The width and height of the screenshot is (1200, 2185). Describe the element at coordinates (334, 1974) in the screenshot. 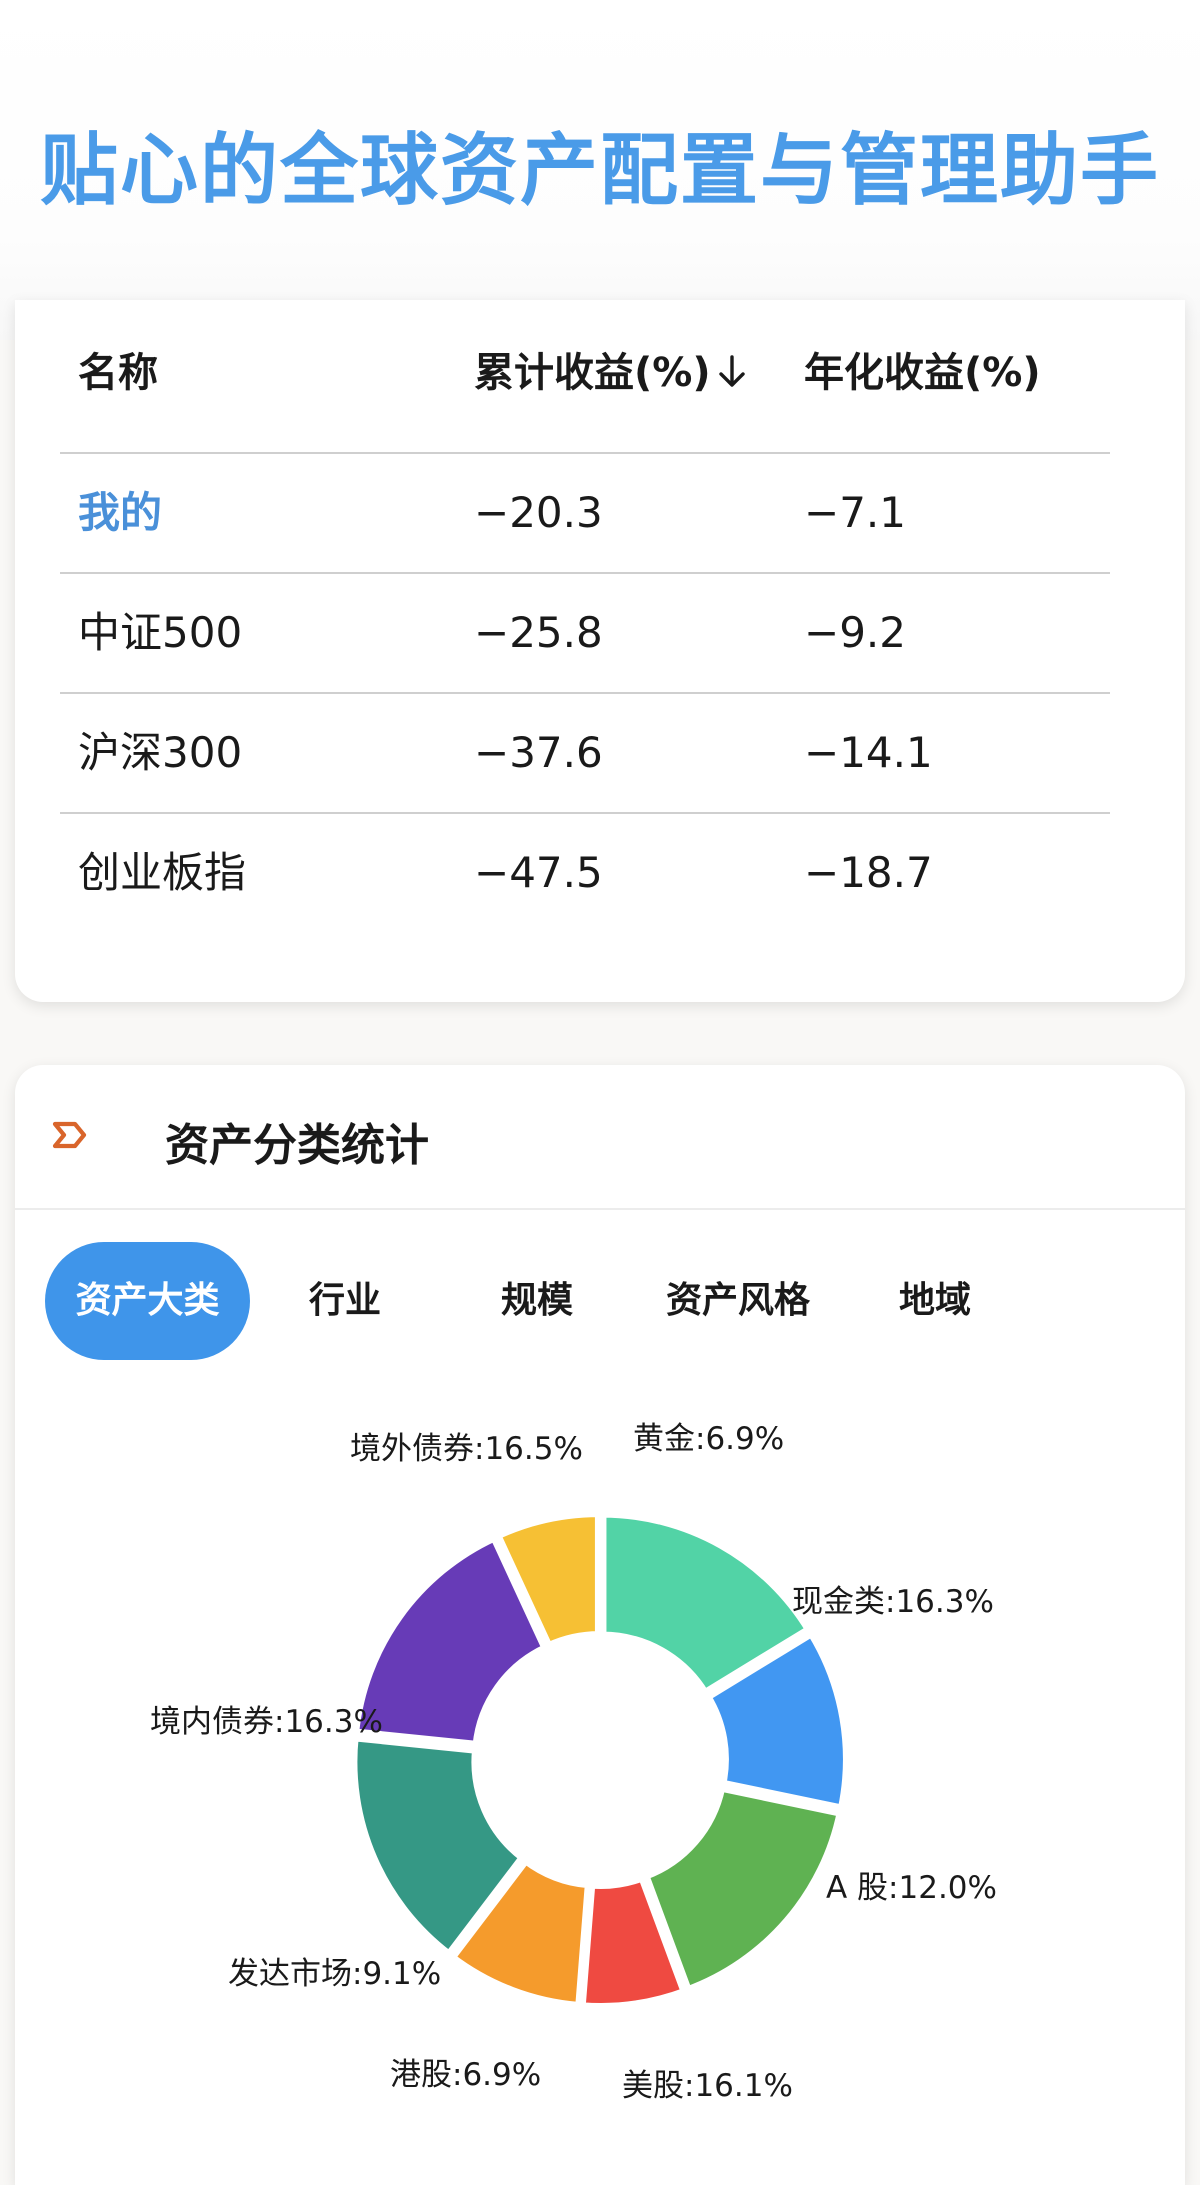

I see `slice-label: 发达市场:9.1%` at that location.